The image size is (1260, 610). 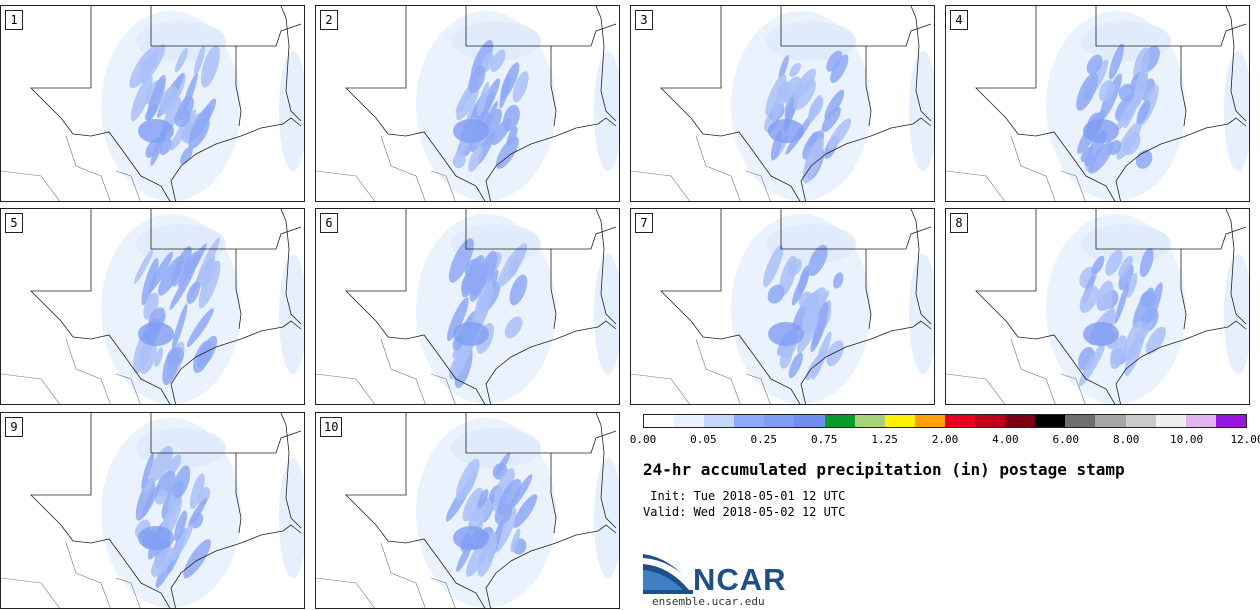 I want to click on stamp-panel-6: 6, so click(x=467, y=306).